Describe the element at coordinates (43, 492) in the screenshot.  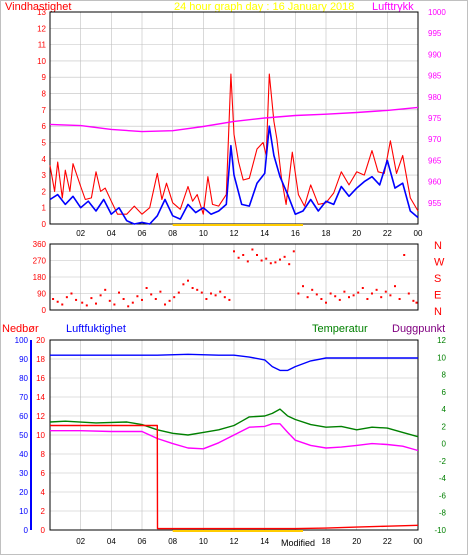
I see `rain-tick-label: 4` at that location.